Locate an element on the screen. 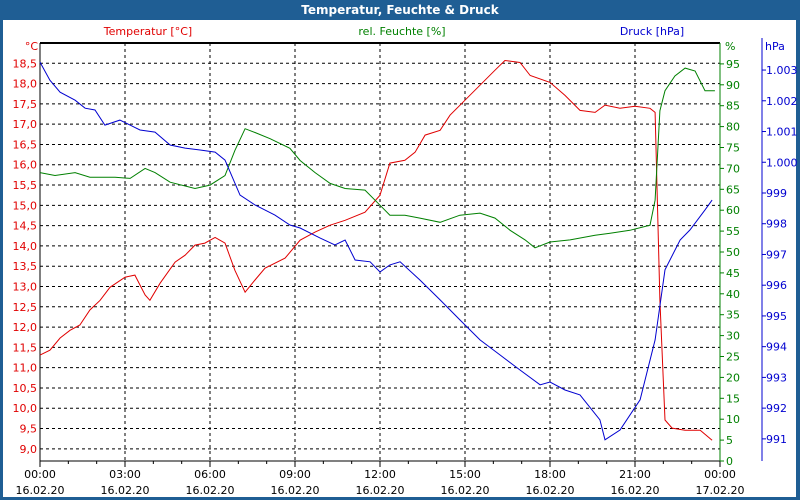 This screenshot has width=800, height=500. humidity-tick-label: 80 is located at coordinates (733, 127).